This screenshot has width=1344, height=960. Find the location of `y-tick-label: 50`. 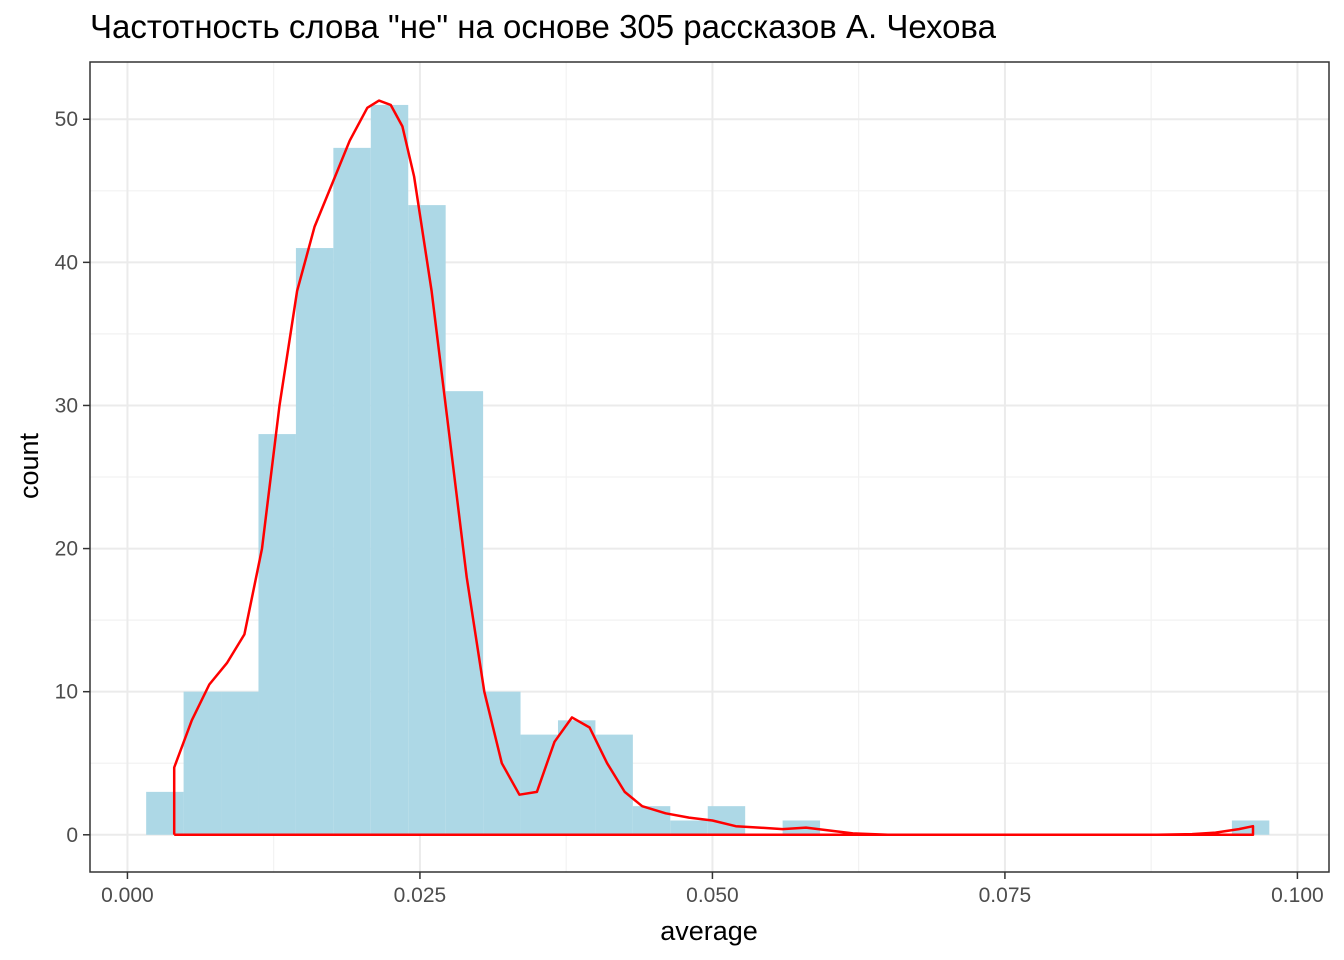

y-tick-label: 50 is located at coordinates (66, 119).